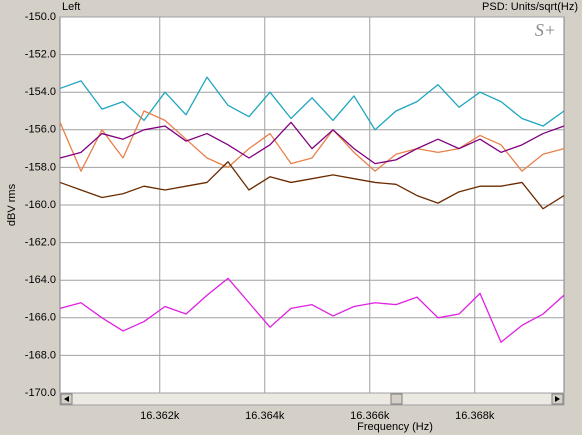 The height and width of the screenshot is (435, 582). Describe the element at coordinates (40, 92) in the screenshot. I see `y-tick-label: -154.0` at that location.